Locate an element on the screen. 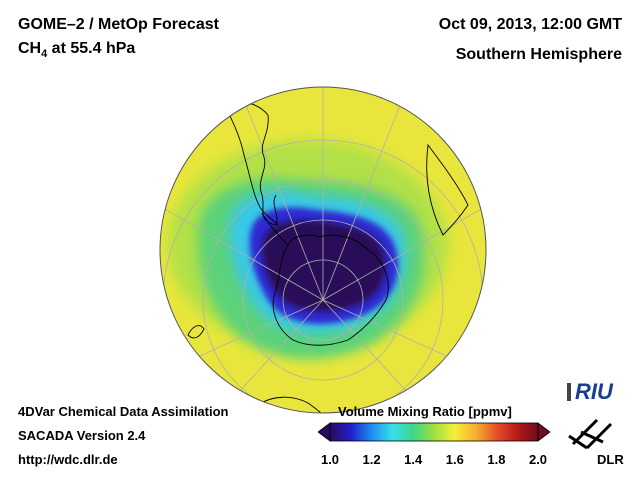  species-subscript: 4 is located at coordinates (44, 54).